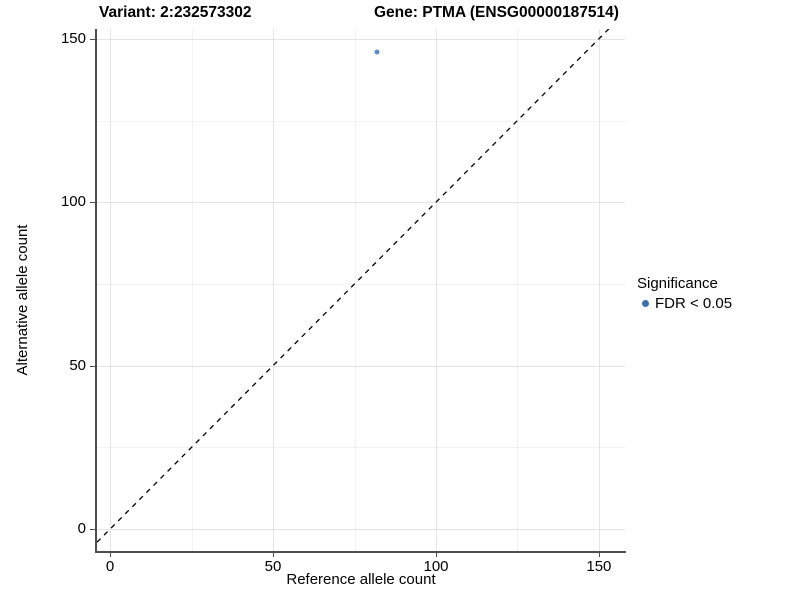  What do you see at coordinates (96, 290) in the screenshot?
I see `y-axis-line` at bounding box center [96, 290].